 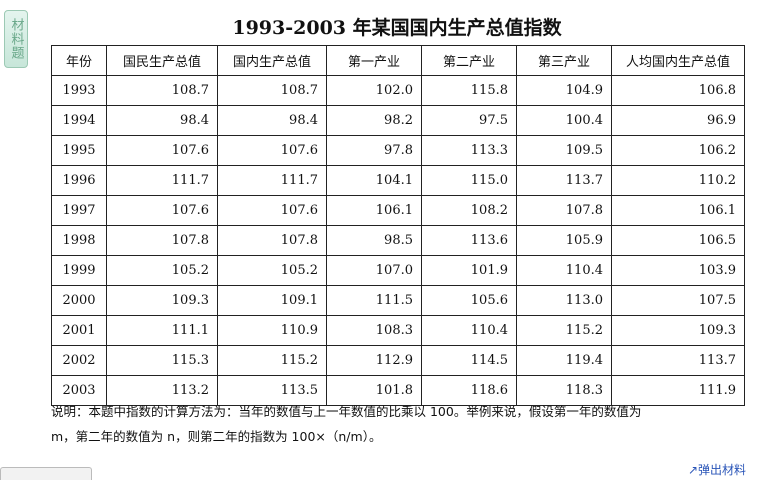 I want to click on value-cell: 108.2, so click(x=469, y=210).